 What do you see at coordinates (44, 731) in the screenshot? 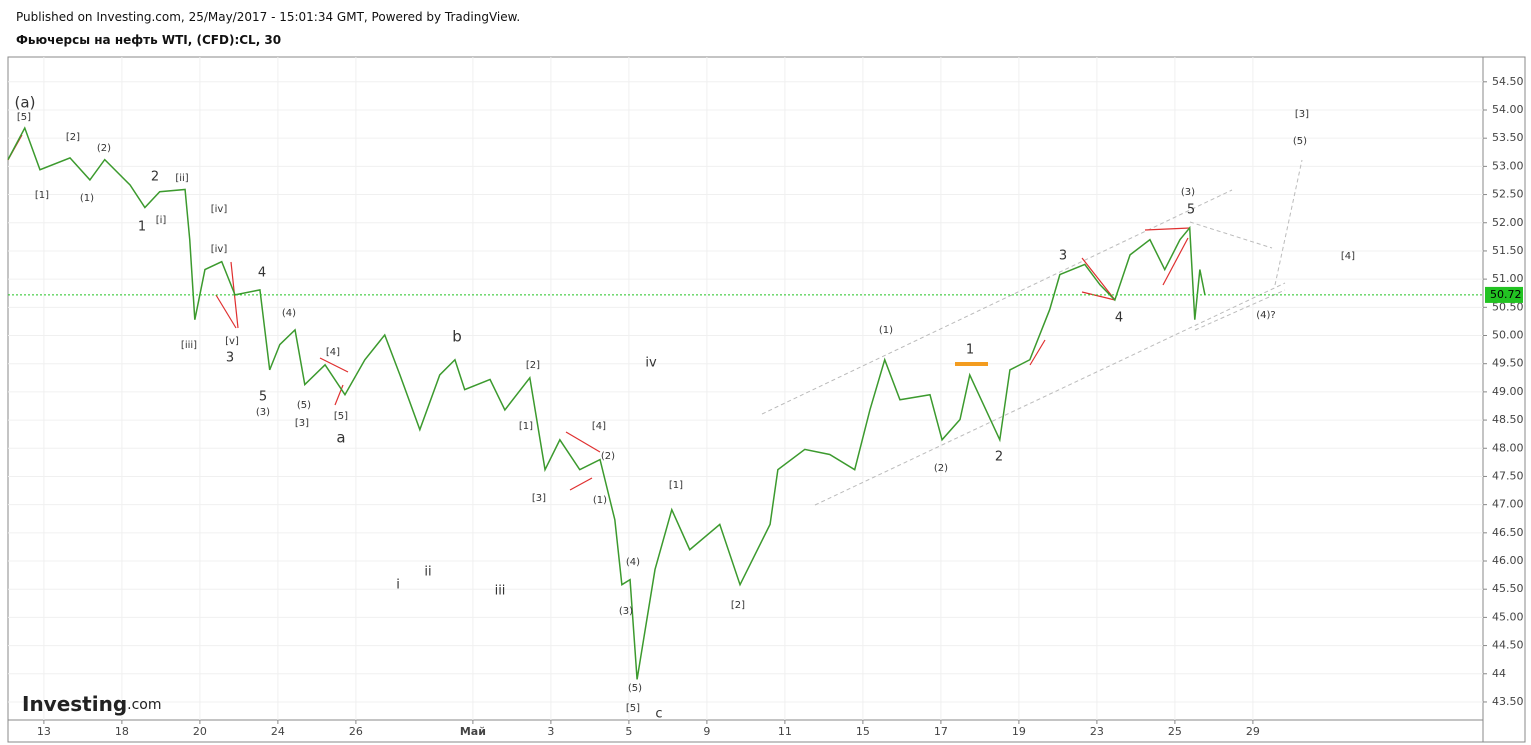
I see `x-tick-label: 13` at bounding box center [44, 731].